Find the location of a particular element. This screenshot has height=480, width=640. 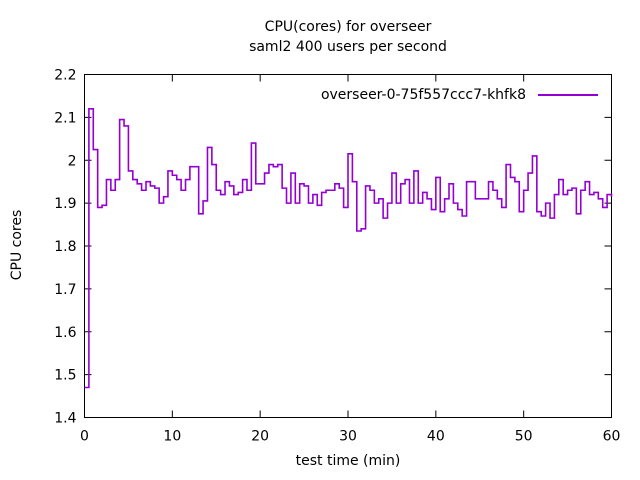

y-axis-title: CPU cores is located at coordinates (17, 245).